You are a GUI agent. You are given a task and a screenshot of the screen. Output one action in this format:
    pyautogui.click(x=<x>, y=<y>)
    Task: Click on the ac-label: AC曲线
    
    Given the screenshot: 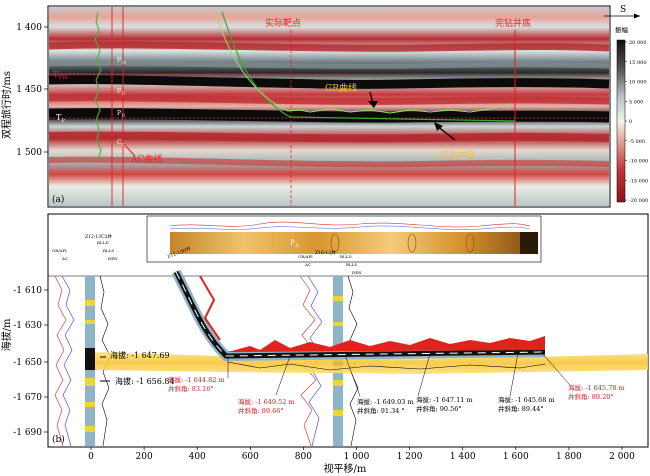 What is the action you would take?
    pyautogui.click(x=146, y=159)
    